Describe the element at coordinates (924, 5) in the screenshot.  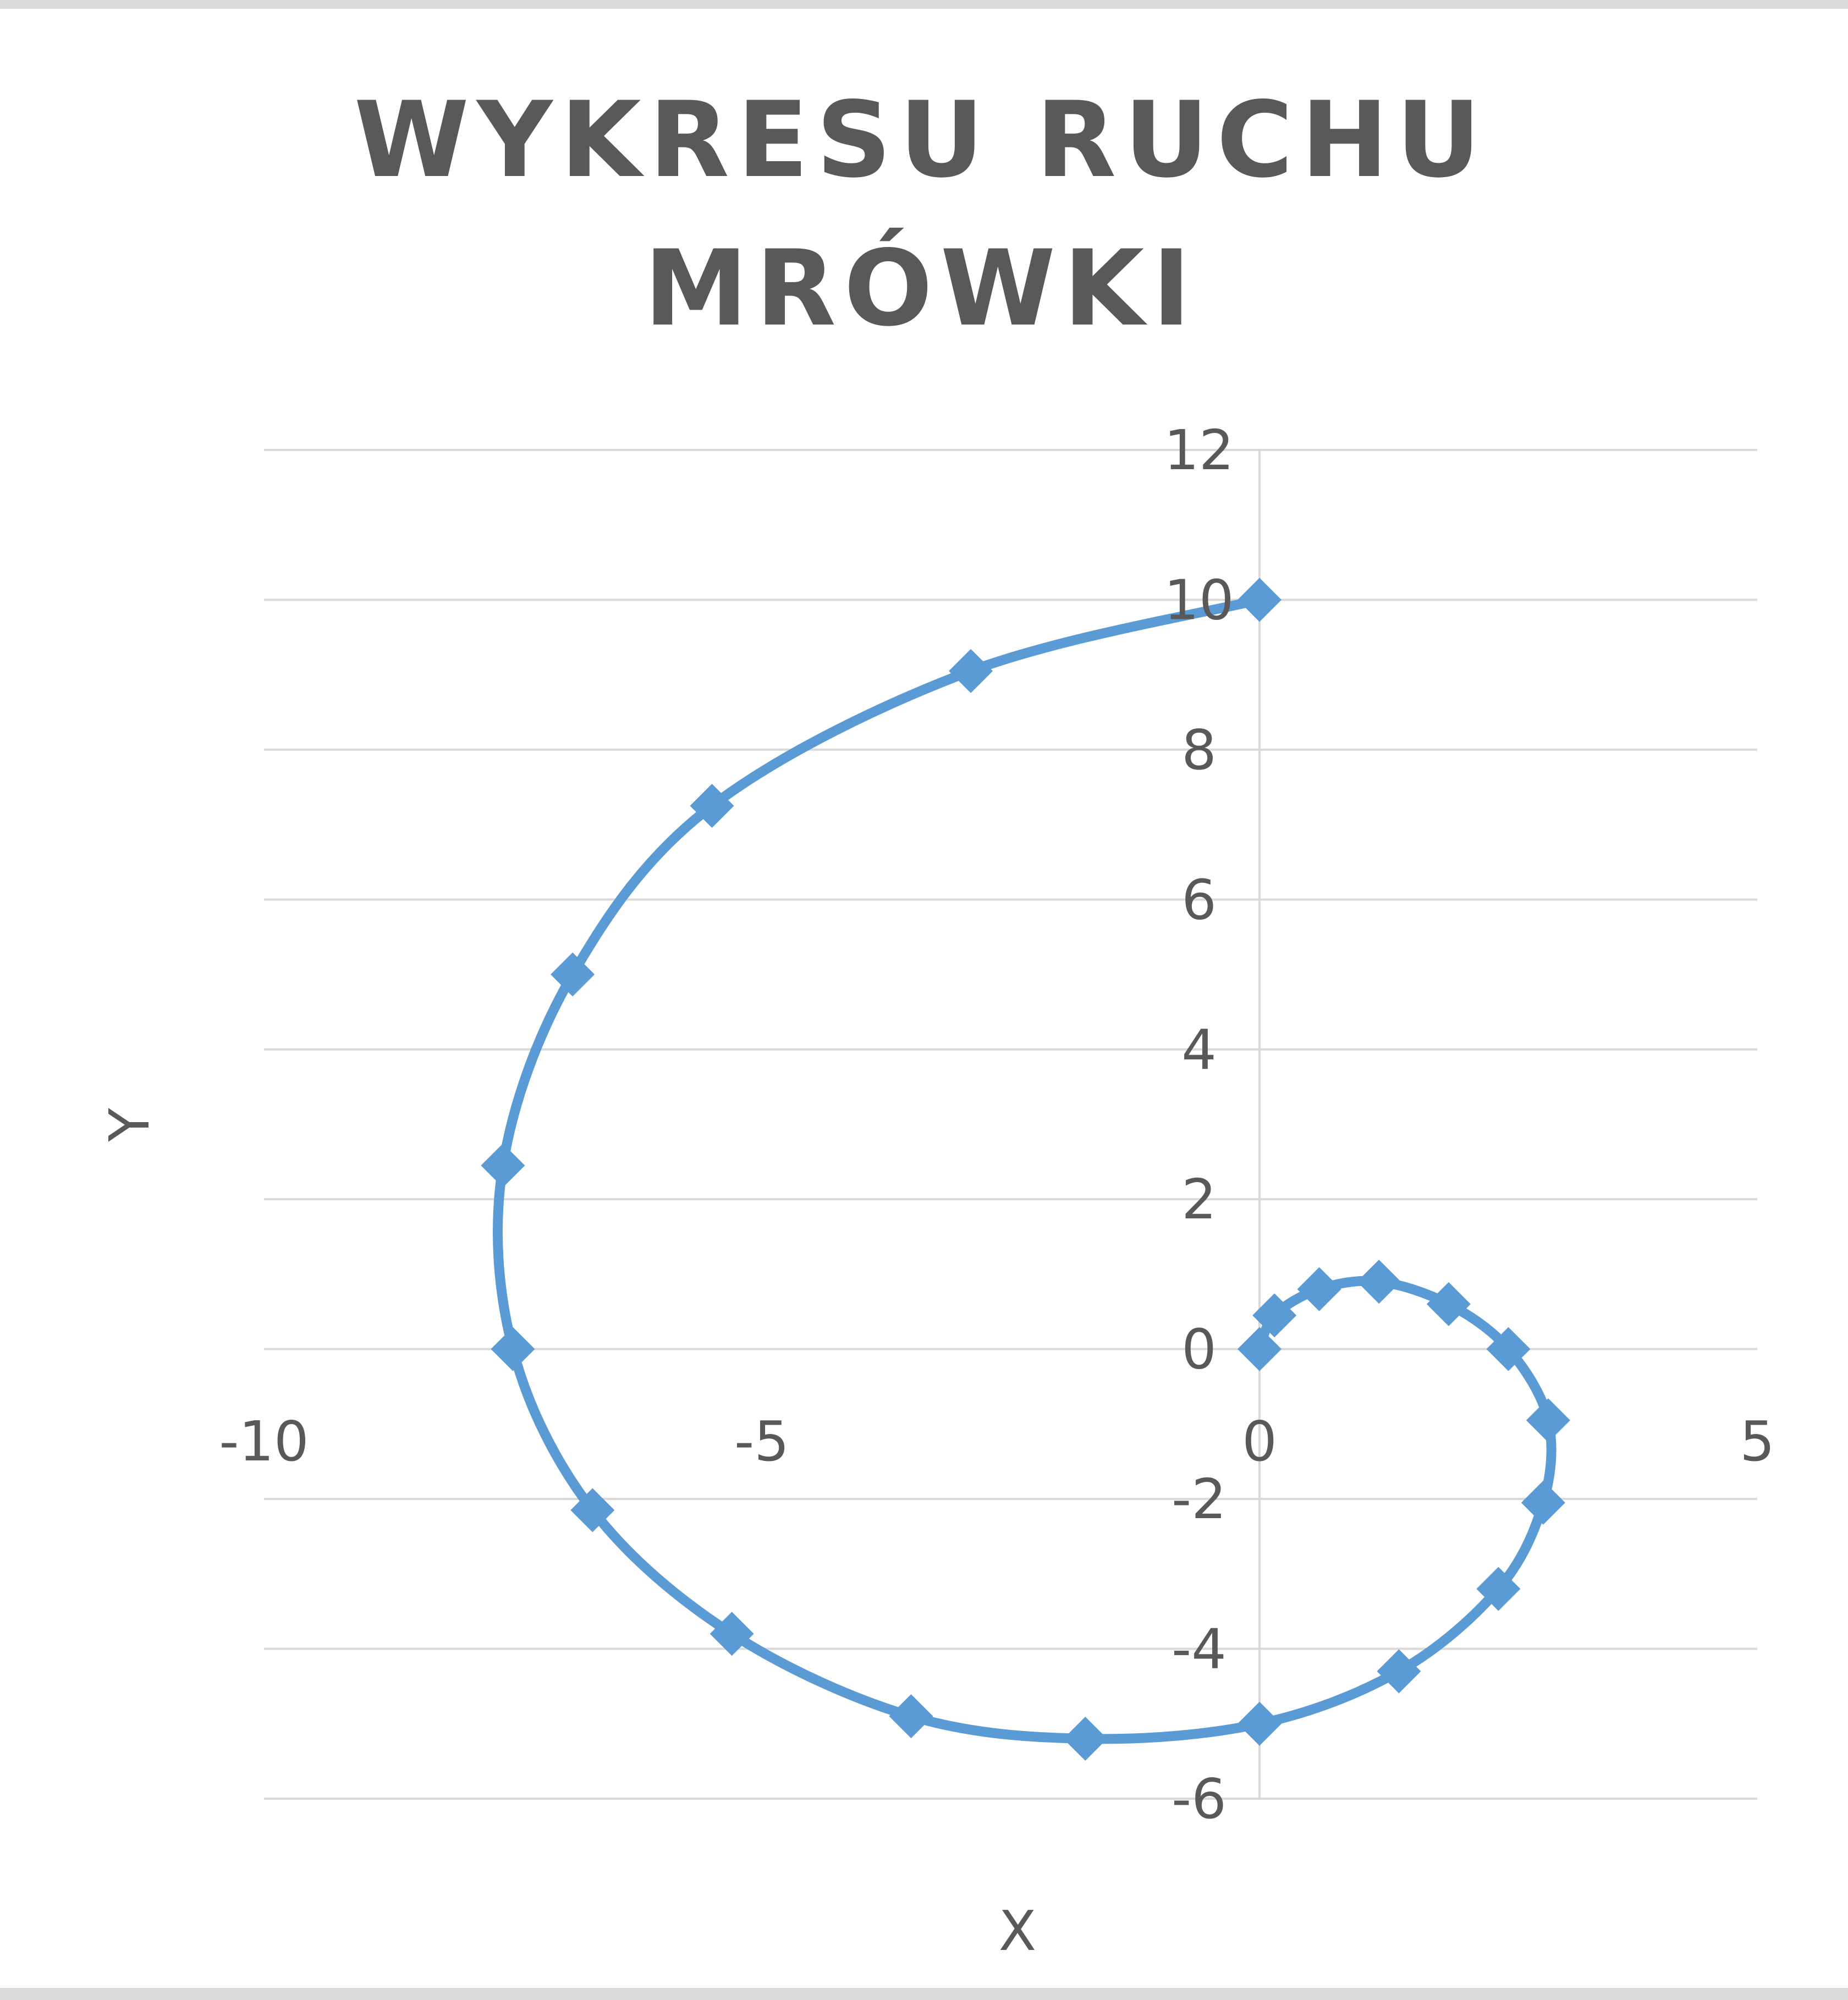
I see `top-border` at that location.